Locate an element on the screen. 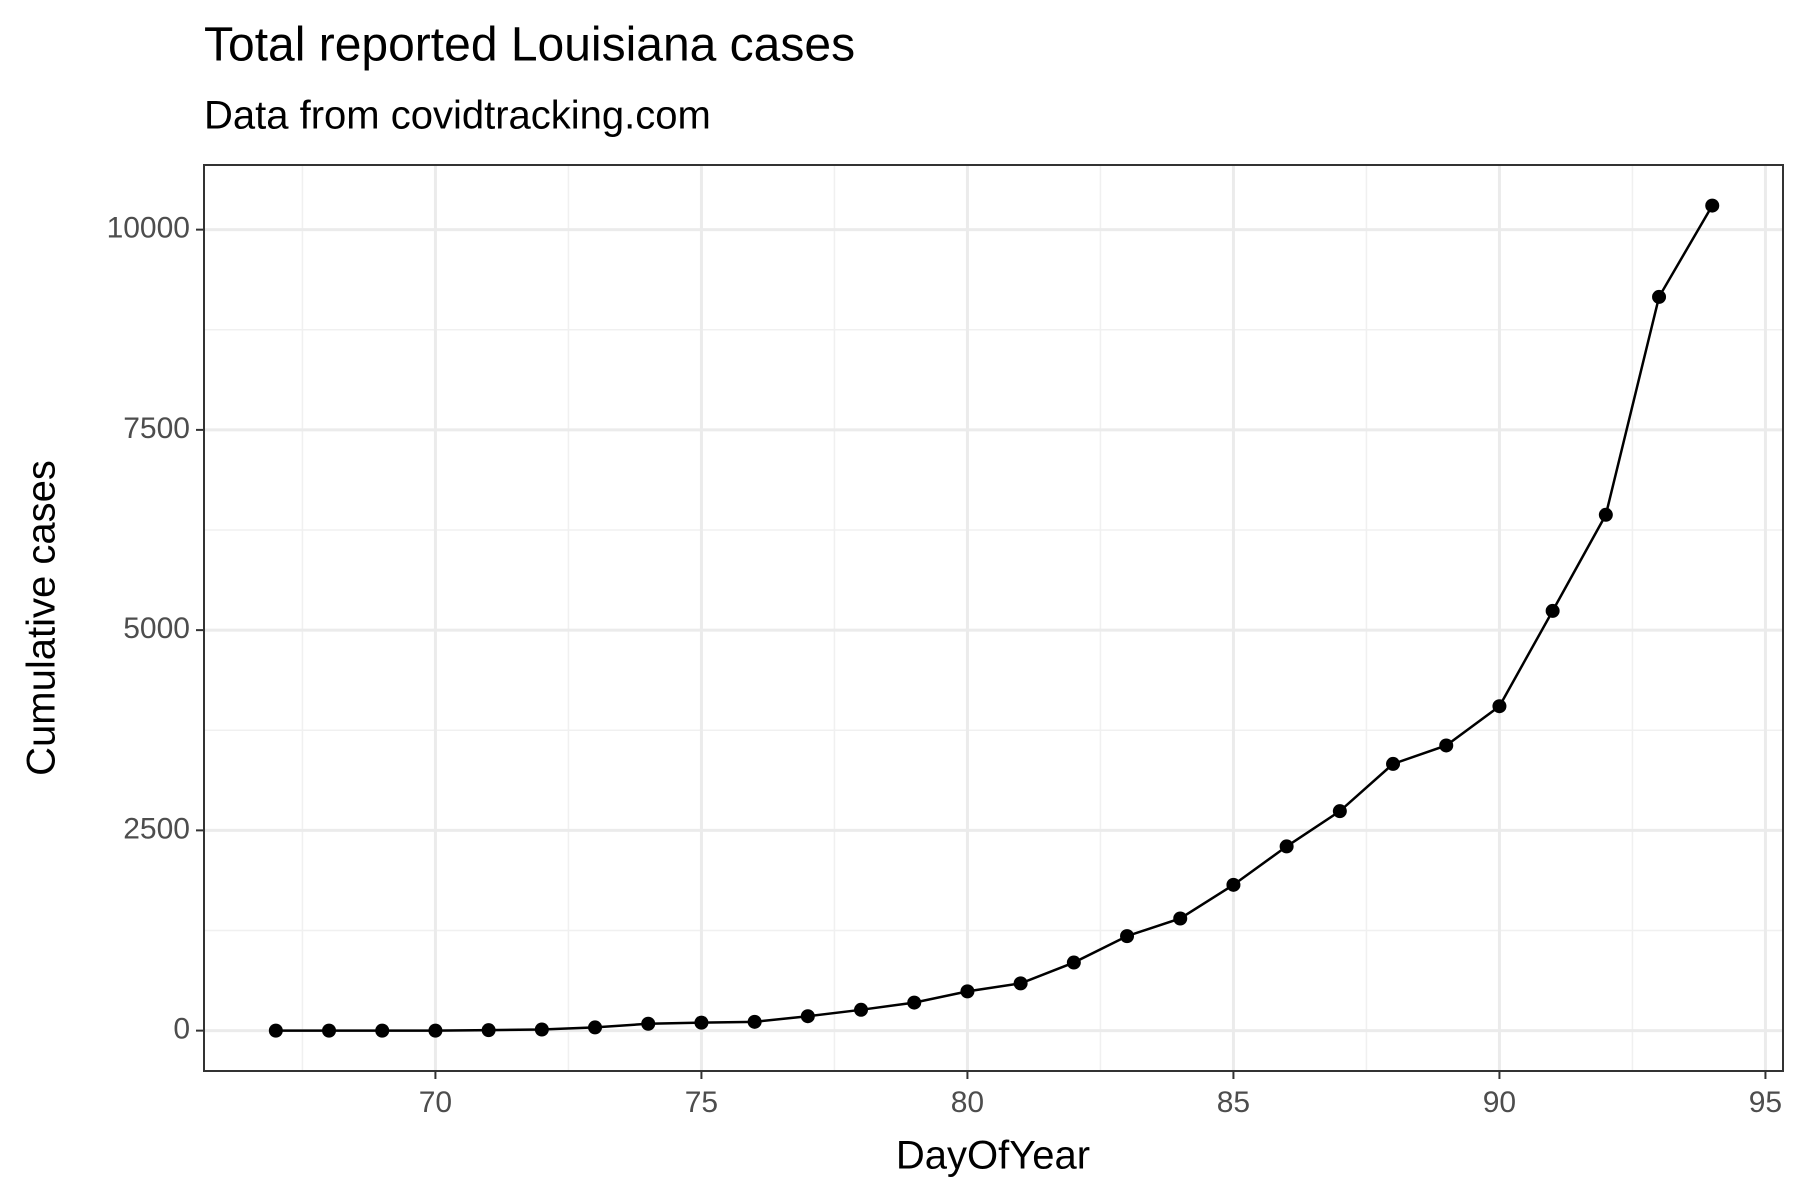  y-tick-label: 0 is located at coordinates (181, 1029).